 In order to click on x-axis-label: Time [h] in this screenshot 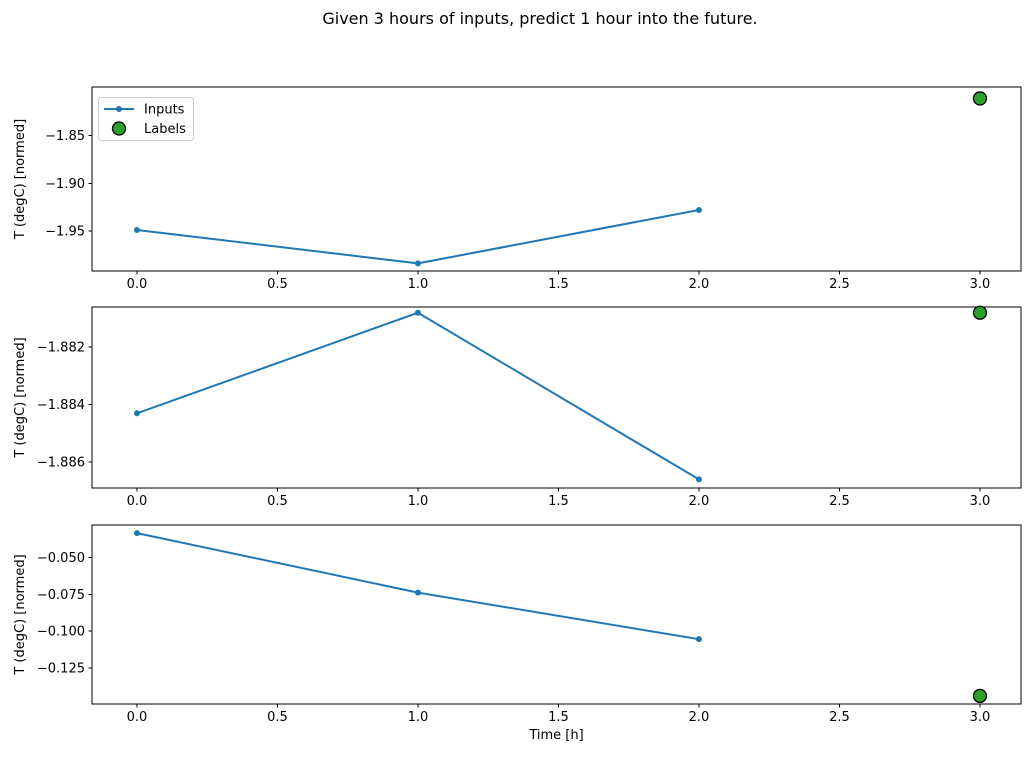, I will do `click(555, 735)`.